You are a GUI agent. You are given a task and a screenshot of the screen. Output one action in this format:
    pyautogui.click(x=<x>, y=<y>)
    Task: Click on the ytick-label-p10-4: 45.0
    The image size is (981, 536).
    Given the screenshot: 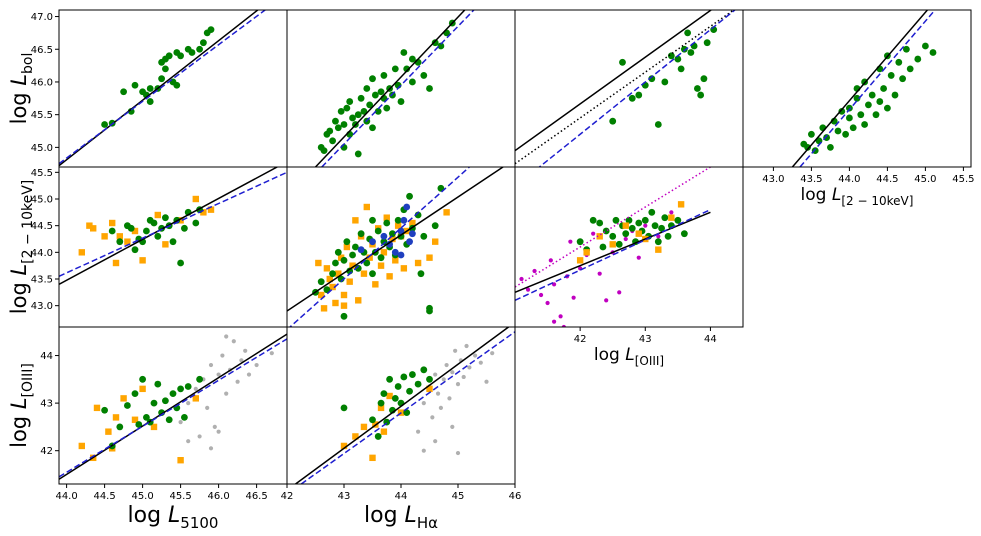 What is the action you would take?
    pyautogui.click(x=42, y=200)
    